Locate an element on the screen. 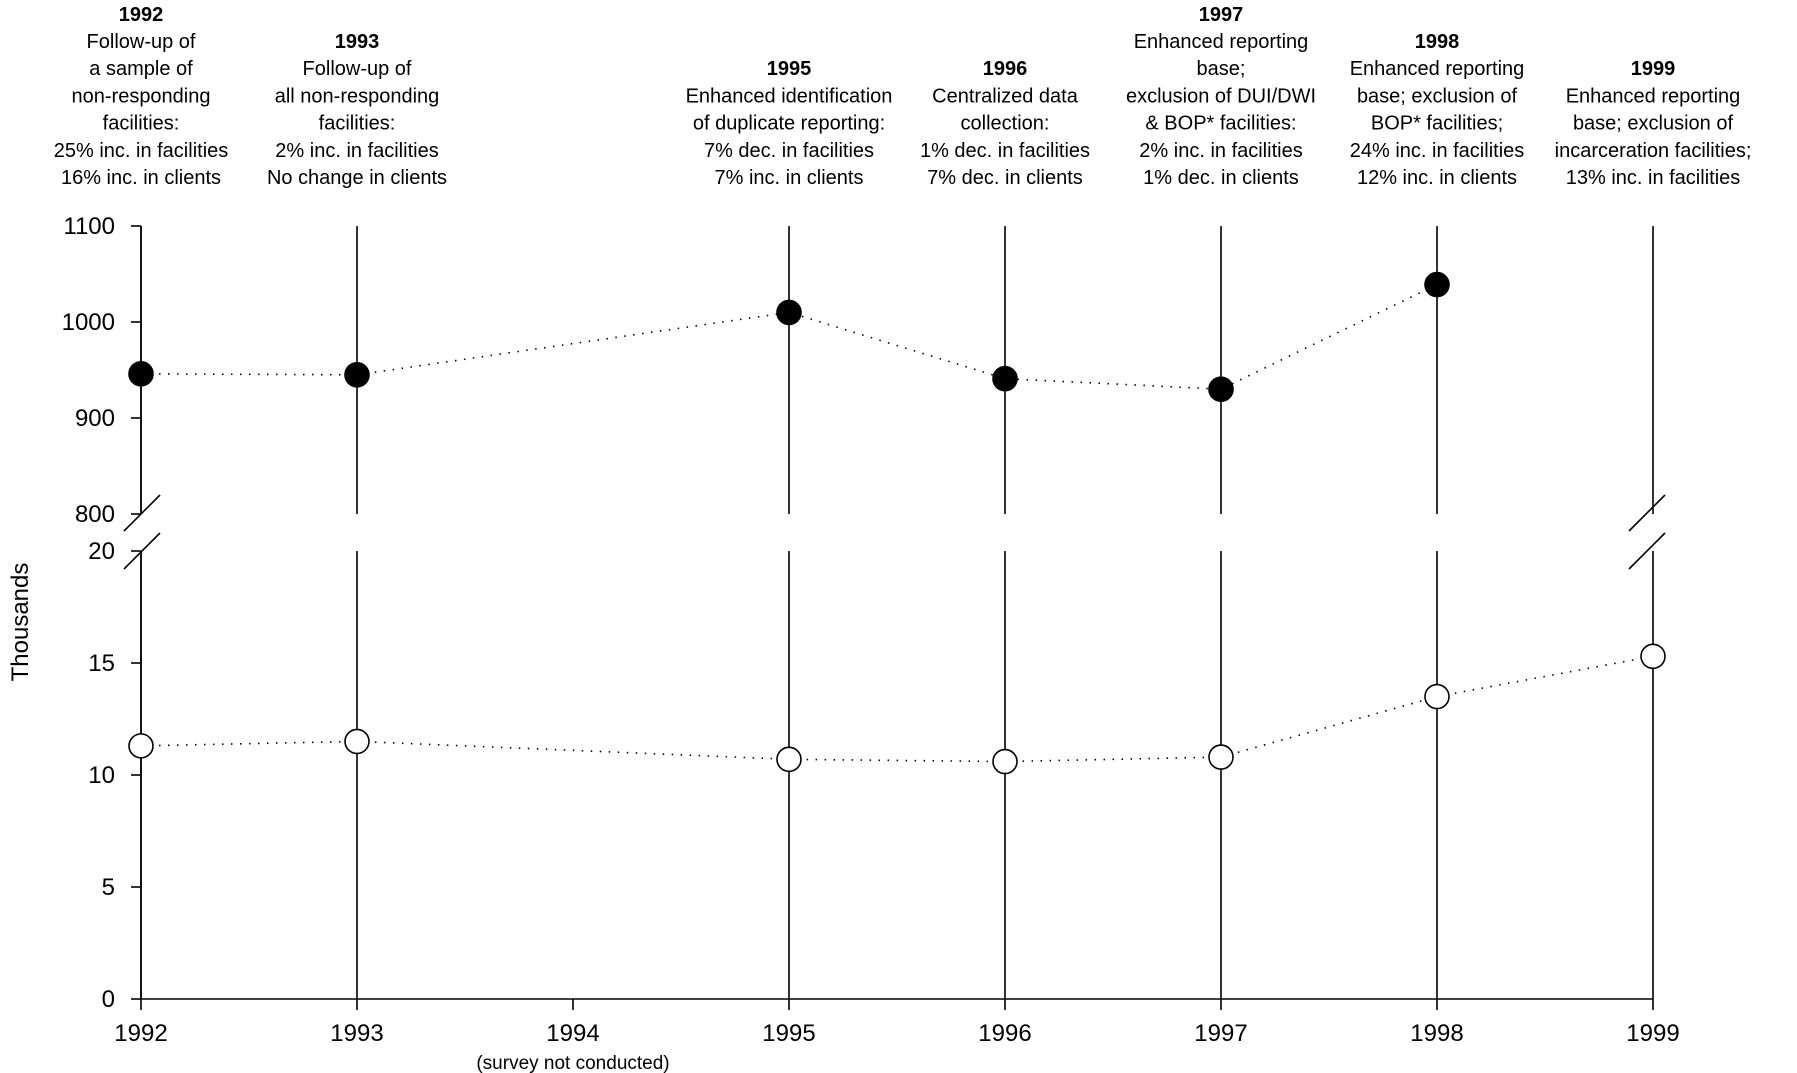 The width and height of the screenshot is (1797, 1073). y-axis-break-right-b is located at coordinates (1647, 551).